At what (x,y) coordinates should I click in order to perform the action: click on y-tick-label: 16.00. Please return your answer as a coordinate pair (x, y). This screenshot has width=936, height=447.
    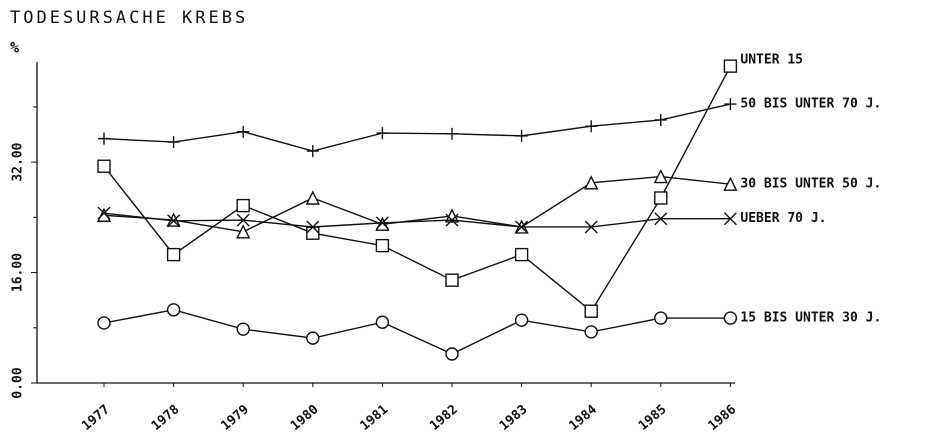
    Looking at the image, I should click on (18, 272).